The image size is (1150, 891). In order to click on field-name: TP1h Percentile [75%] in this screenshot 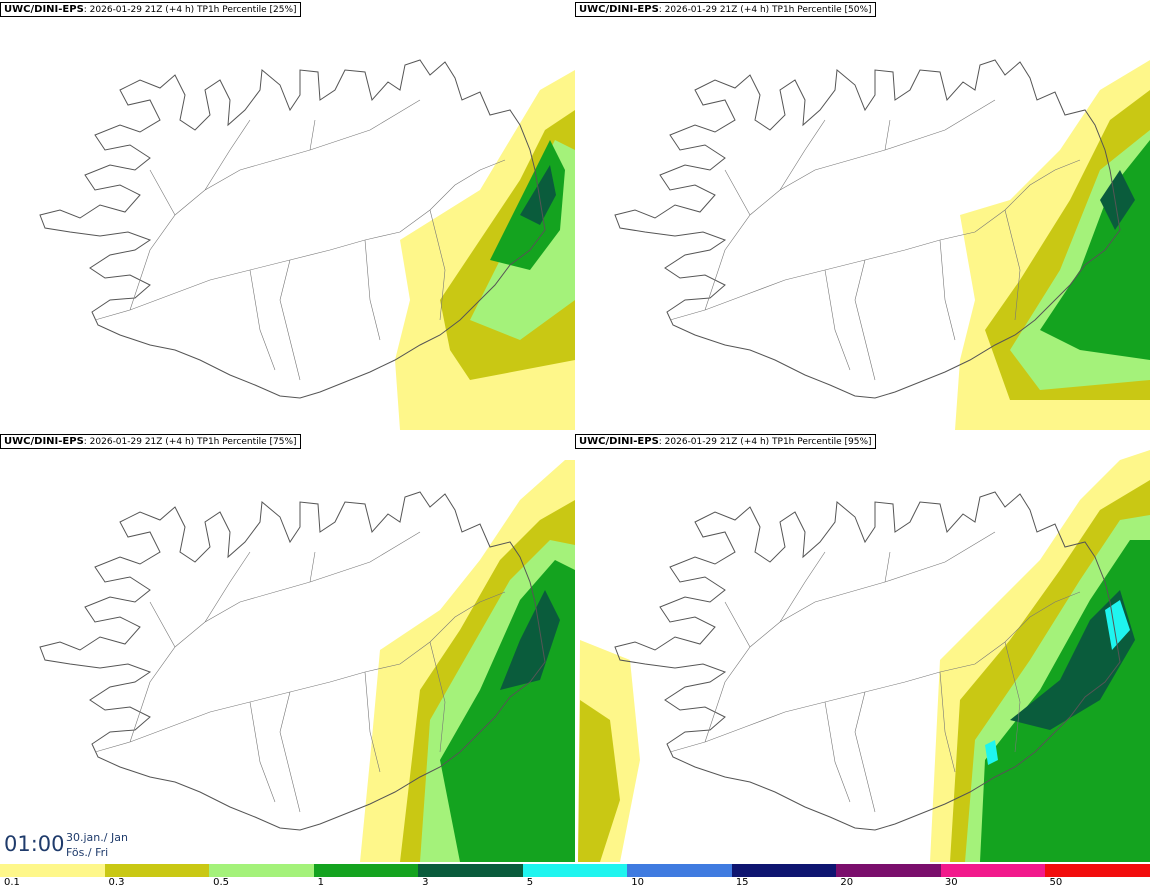, I will do `click(245, 442)`.